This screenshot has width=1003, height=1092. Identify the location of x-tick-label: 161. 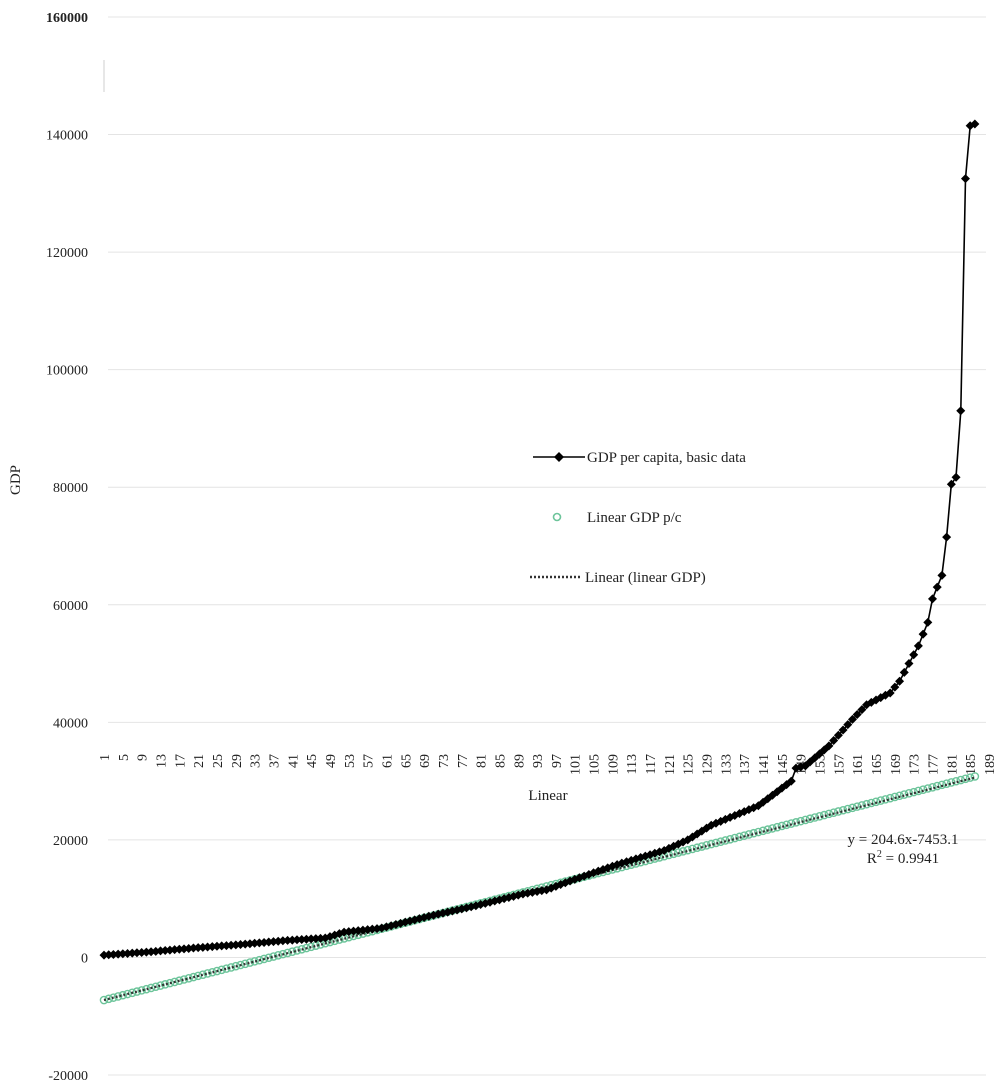
(858, 764).